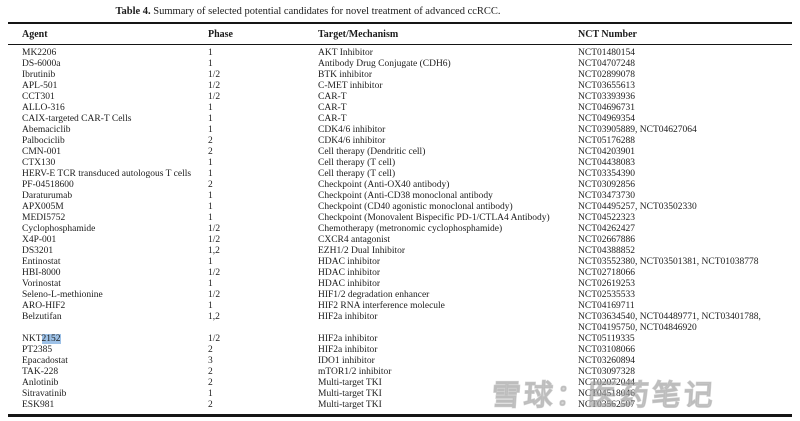 The image size is (800, 421). What do you see at coordinates (606, 306) in the screenshot?
I see `cell-nct: NCT04169711` at bounding box center [606, 306].